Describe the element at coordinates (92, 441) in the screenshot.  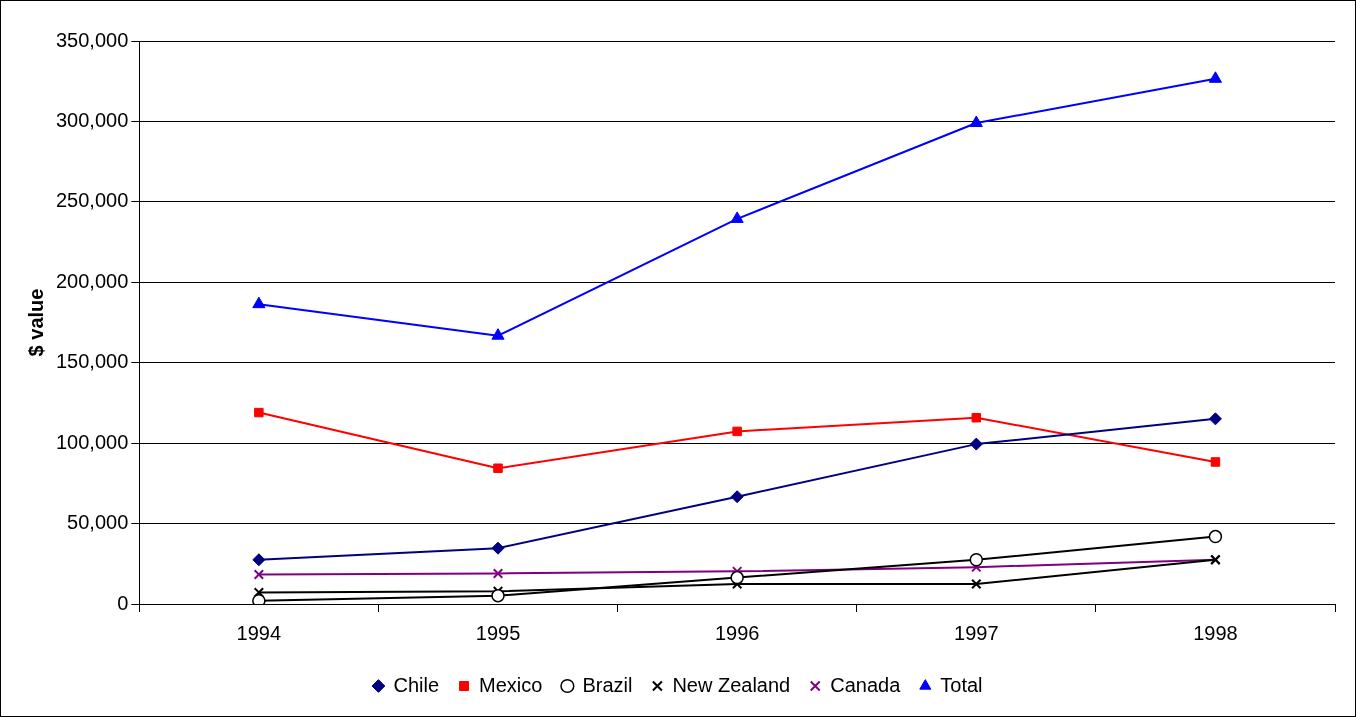
I see `y-tick-label: 100,000` at that location.